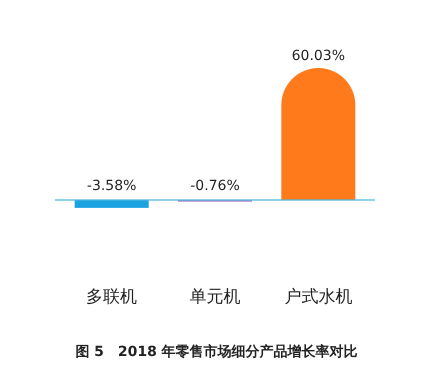  What do you see at coordinates (111, 186) in the screenshot?
I see `data-label: -3.58%` at bounding box center [111, 186].